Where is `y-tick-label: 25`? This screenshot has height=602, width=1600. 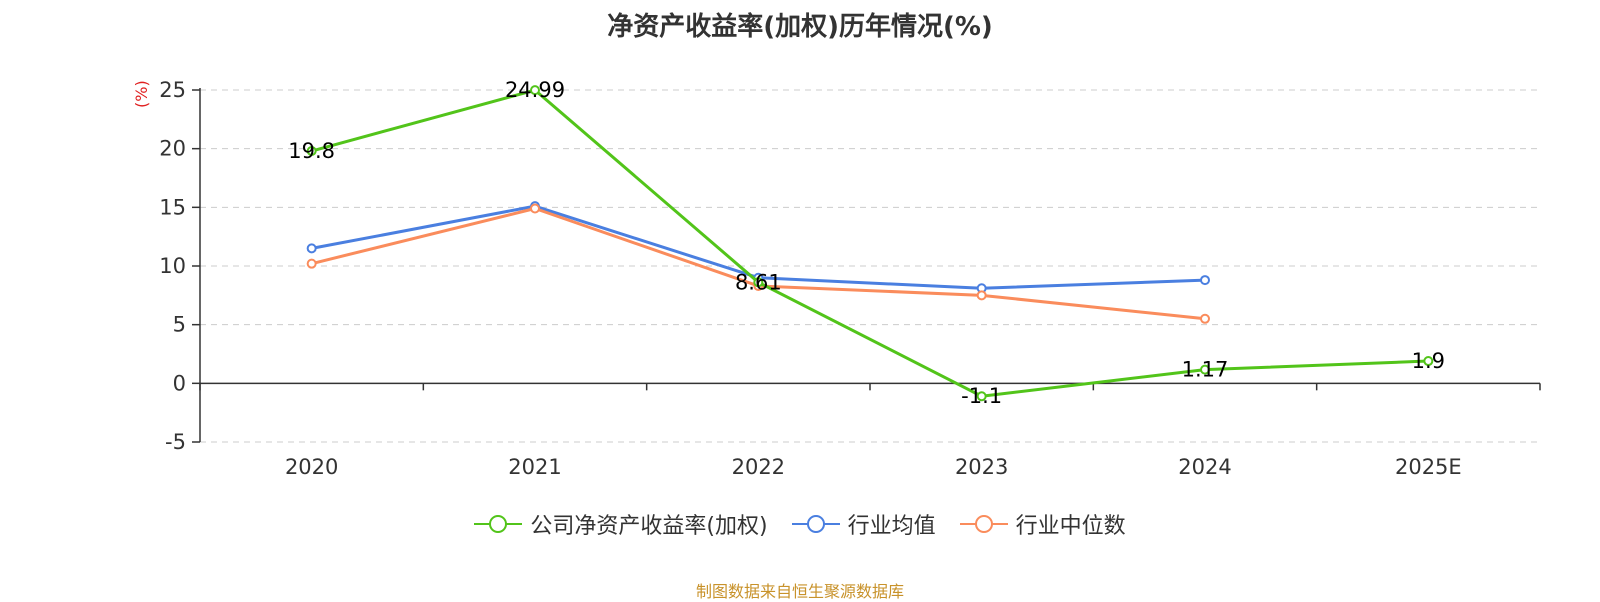
y-tick-label: 25 is located at coordinates (172, 90).